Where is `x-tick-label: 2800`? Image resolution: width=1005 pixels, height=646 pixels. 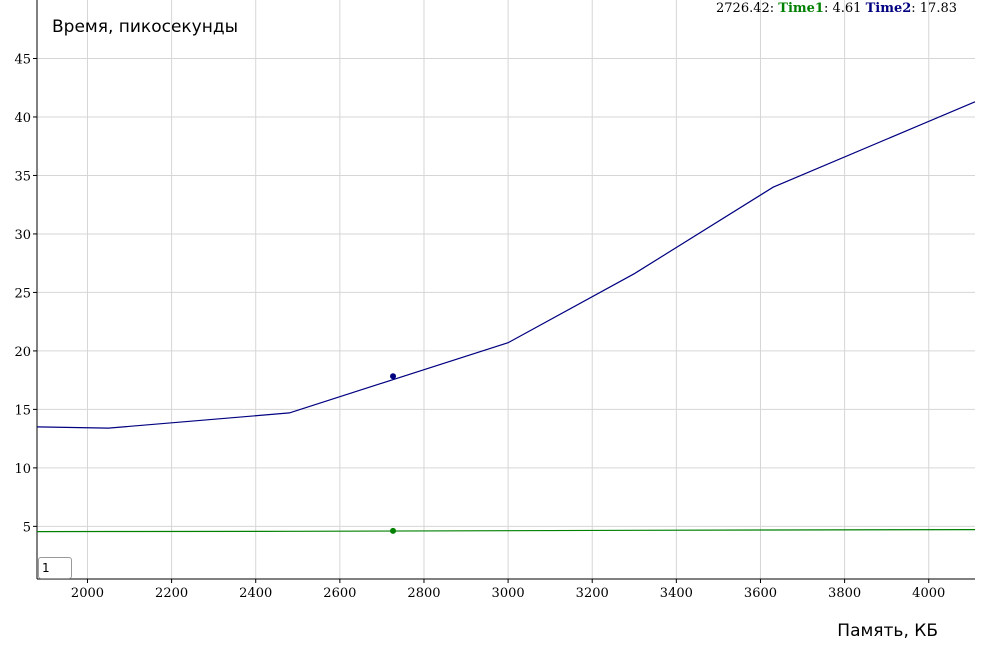 x-tick-label: 2800 is located at coordinates (423, 593).